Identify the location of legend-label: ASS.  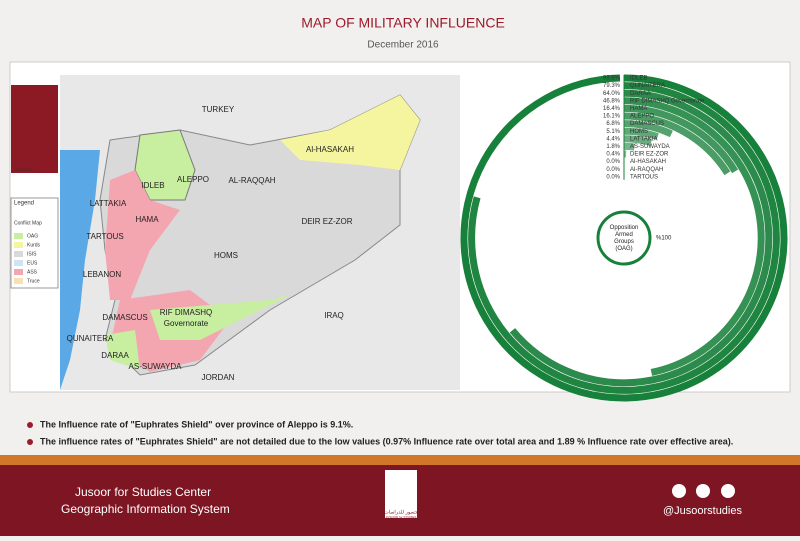
(32, 272).